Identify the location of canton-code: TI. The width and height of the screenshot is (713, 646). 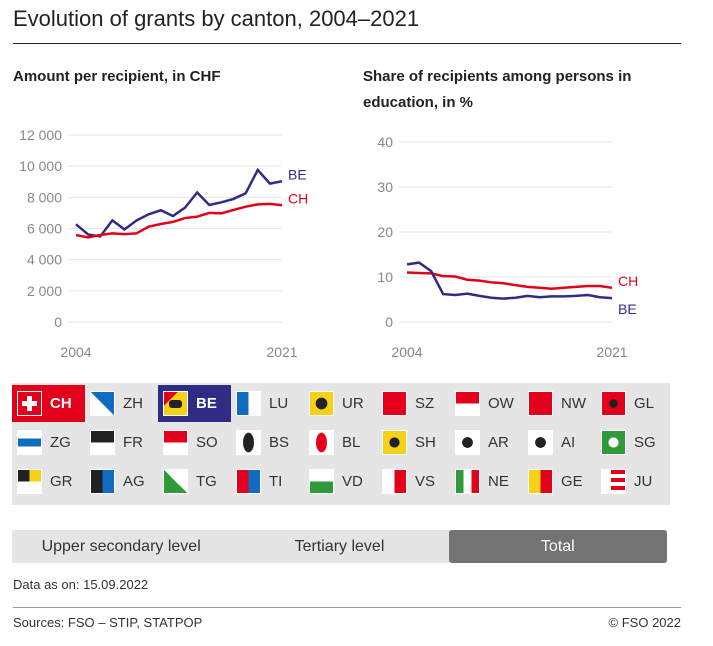
(276, 481).